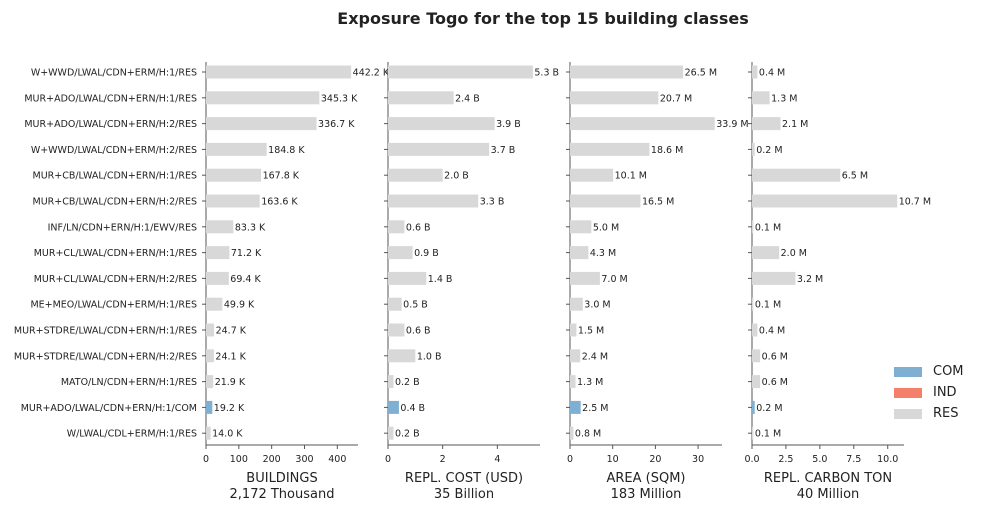 The image size is (981, 510). I want to click on bar-value-label: 0.9 B, so click(426, 253).